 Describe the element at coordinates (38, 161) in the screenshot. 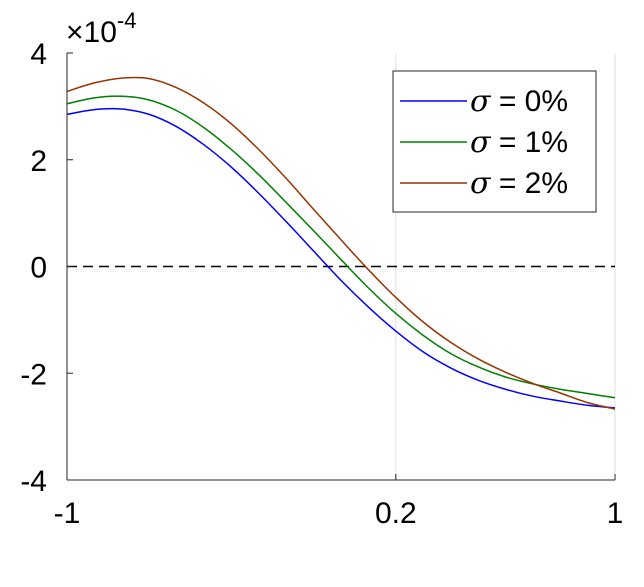

I see `y-tick-label-3: 2` at that location.